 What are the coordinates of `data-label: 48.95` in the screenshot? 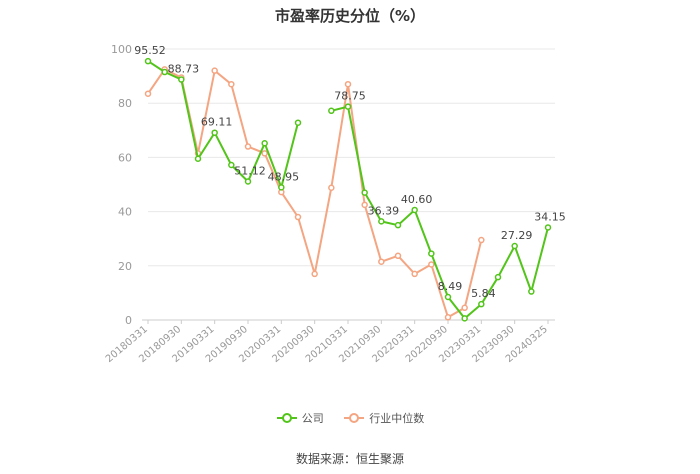 It's located at (284, 176).